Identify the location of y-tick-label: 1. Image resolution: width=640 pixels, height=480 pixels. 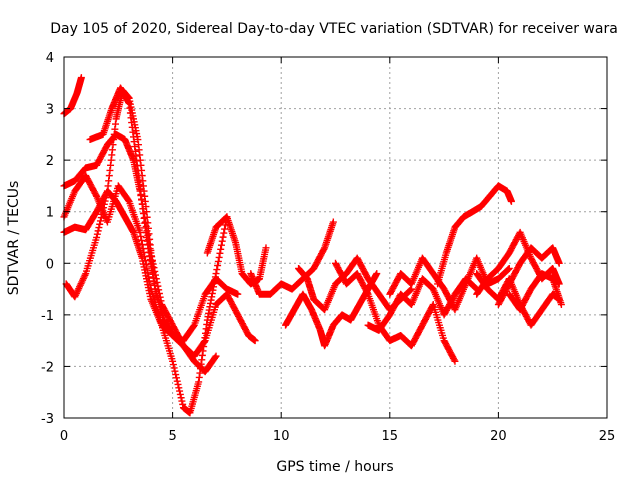
(50, 213).